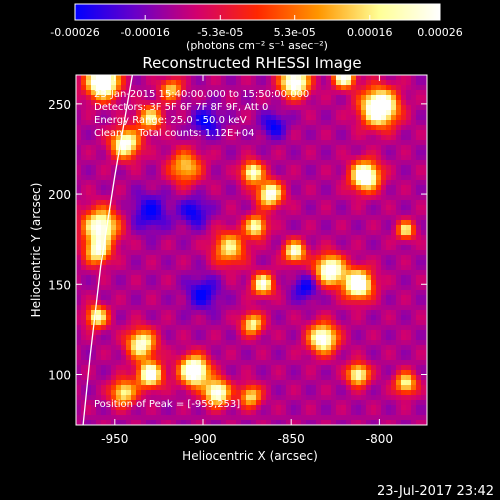 The width and height of the screenshot is (500, 500). I want to click on colorbar-tick-label: -0.00016, so click(144, 32).